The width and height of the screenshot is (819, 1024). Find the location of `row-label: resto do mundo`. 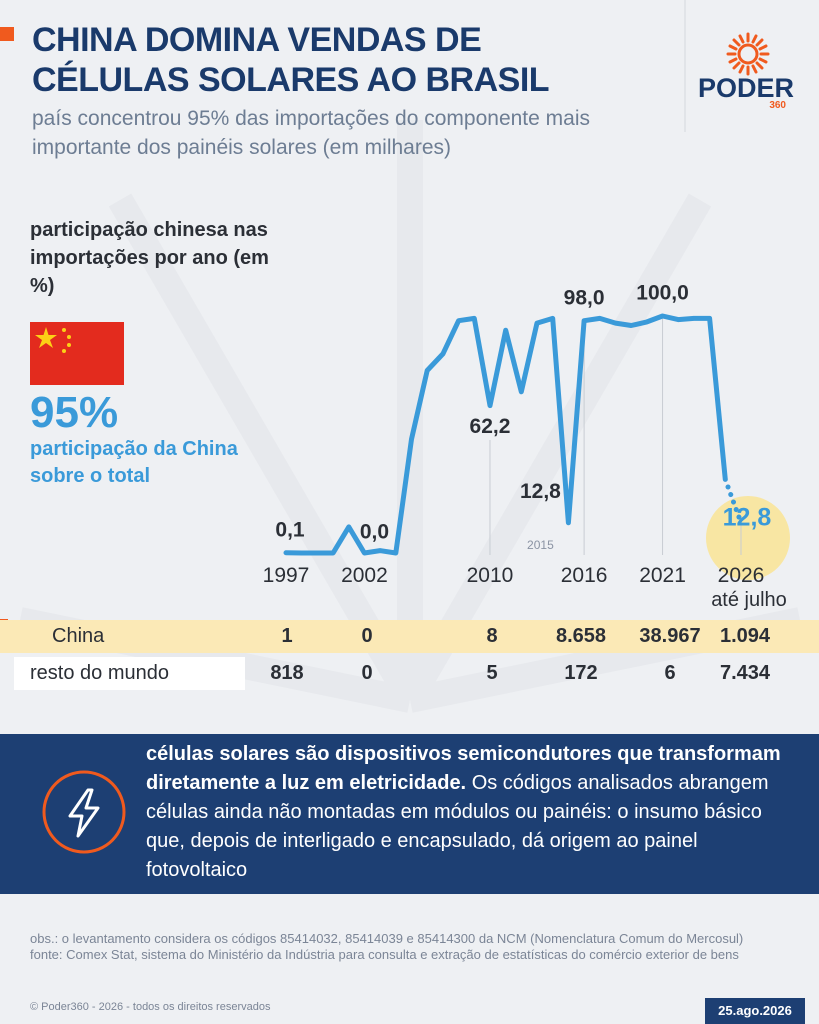

row-label: resto do mundo is located at coordinates (99, 673).